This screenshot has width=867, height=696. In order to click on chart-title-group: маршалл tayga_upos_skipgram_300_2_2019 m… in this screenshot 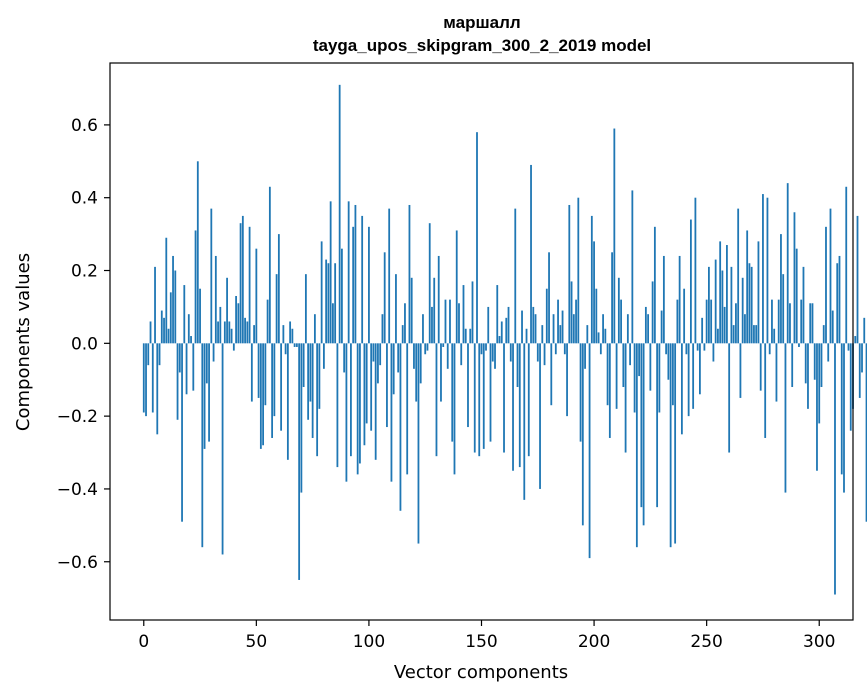, I will do `click(482, 34)`.